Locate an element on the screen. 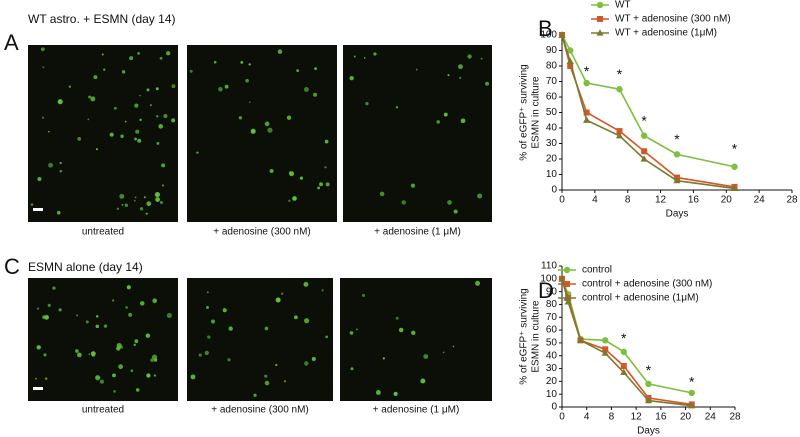 The image size is (800, 437). caption: + adenosine (1 μM) is located at coordinates (416, 410).